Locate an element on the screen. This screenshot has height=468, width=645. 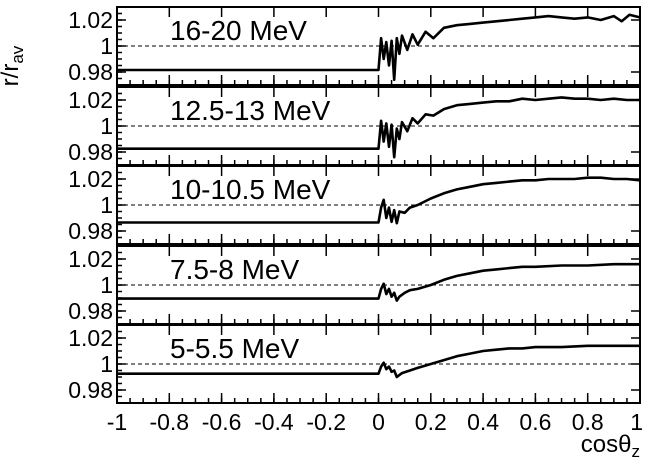
x-tick-label: 0.8 is located at coordinates (588, 422).